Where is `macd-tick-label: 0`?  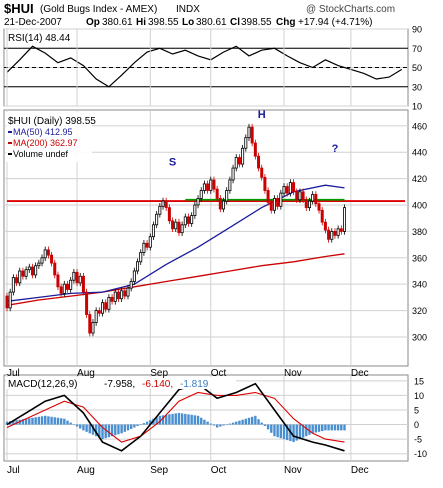
macd-tick-label: 0 is located at coordinates (416, 425).